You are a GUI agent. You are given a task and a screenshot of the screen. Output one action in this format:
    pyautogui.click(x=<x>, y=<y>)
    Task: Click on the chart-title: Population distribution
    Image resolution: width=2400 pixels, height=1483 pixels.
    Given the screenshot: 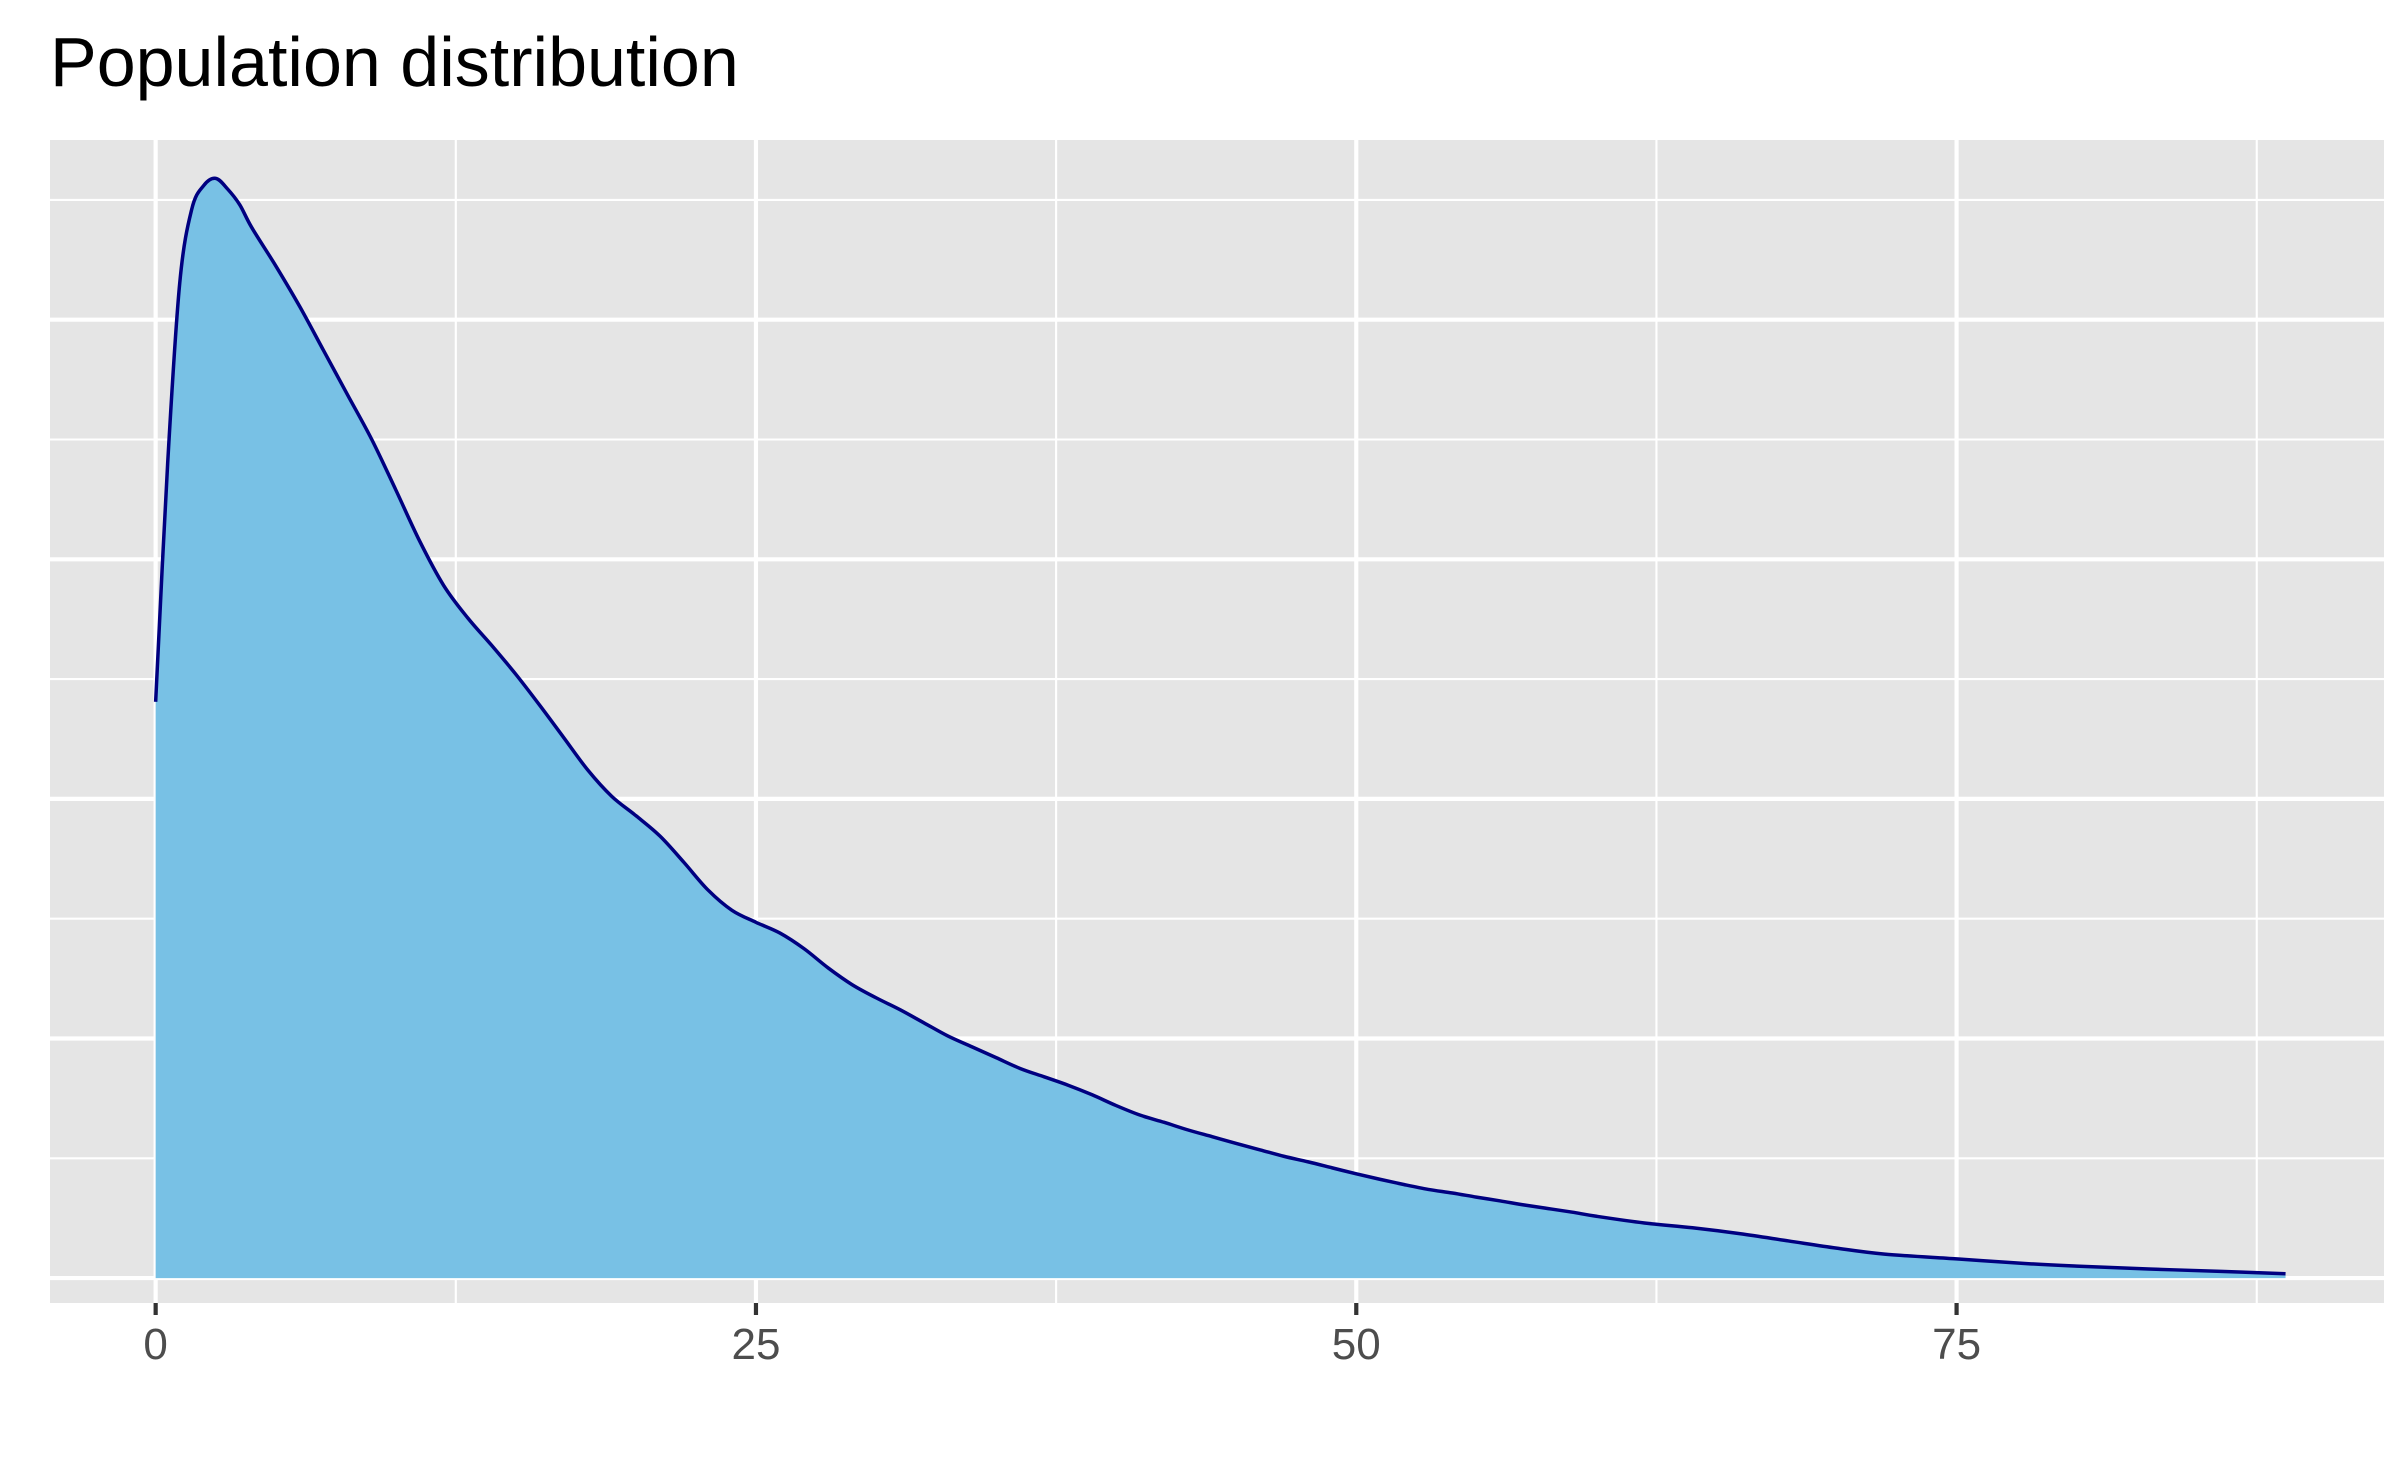 What is the action you would take?
    pyautogui.click(x=394, y=62)
    